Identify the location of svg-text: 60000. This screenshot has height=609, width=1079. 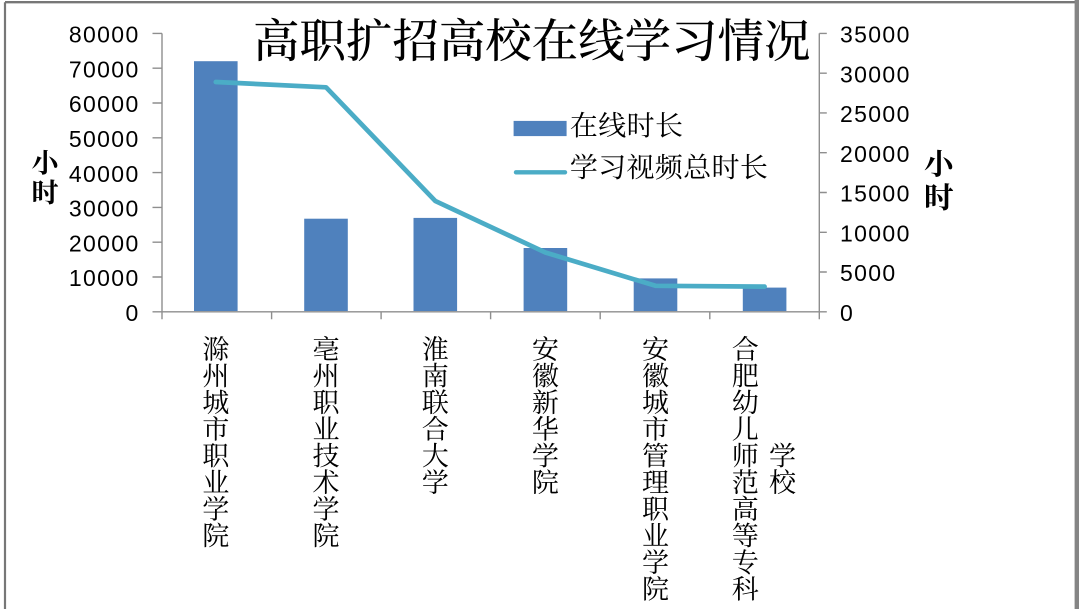
(104, 104).